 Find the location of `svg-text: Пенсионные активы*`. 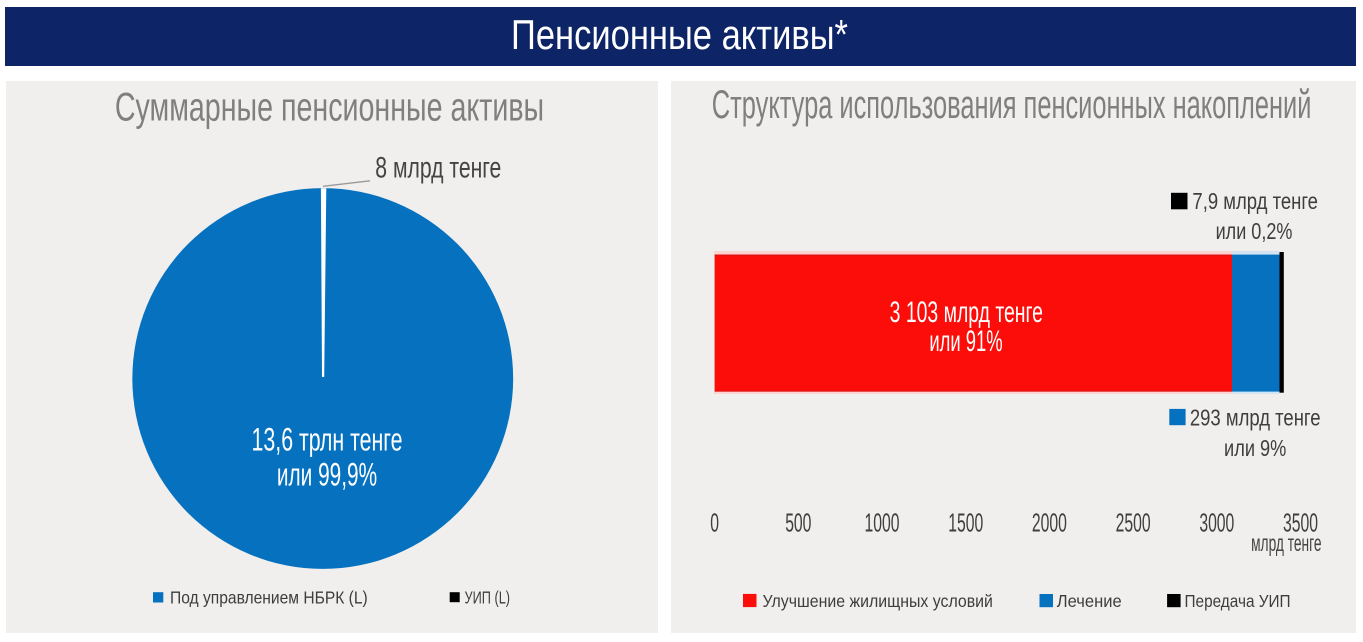

svg-text: Пенсионные активы* is located at coordinates (679, 35).